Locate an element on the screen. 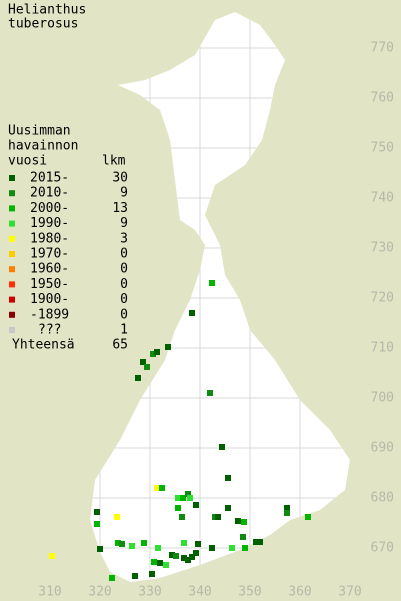  legend-label: 1990- is located at coordinates (49, 223).